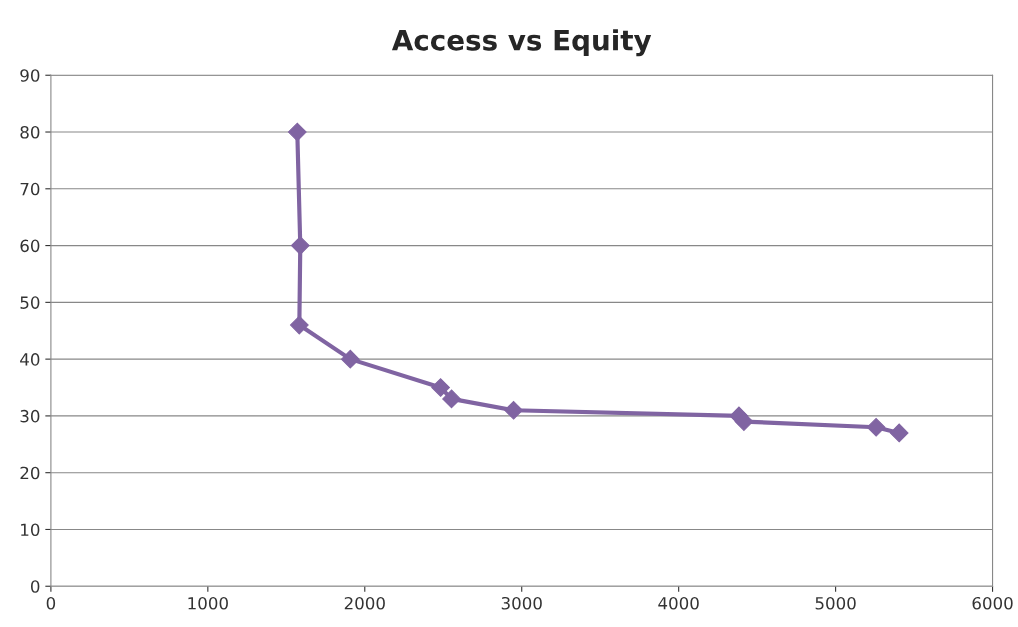 The height and width of the screenshot is (627, 1018). Describe the element at coordinates (30, 75) in the screenshot. I see `y-tick-label: 90` at that location.